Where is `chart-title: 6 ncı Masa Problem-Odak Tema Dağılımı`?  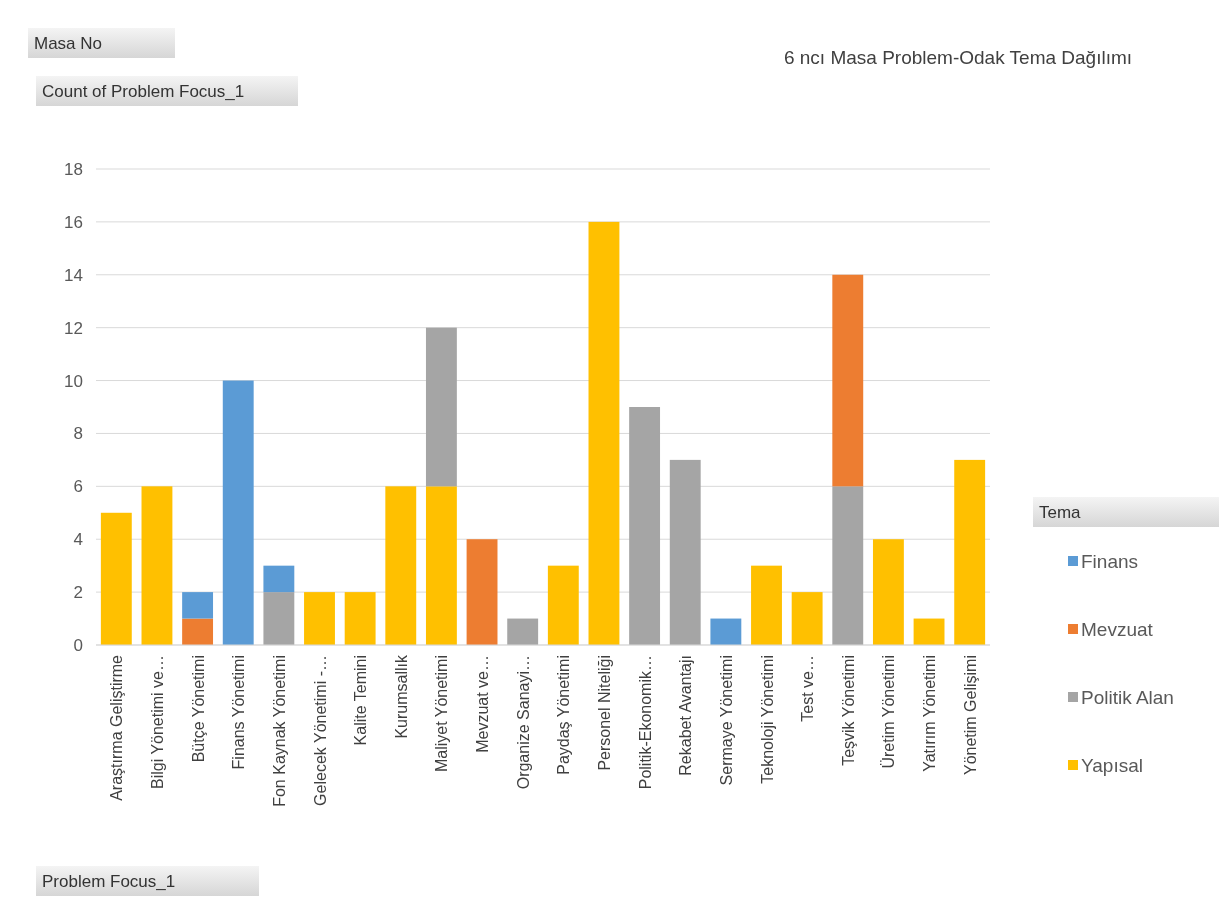
chart-title: 6 ncı Masa Problem-Odak Tema Dağılımı is located at coordinates (958, 57).